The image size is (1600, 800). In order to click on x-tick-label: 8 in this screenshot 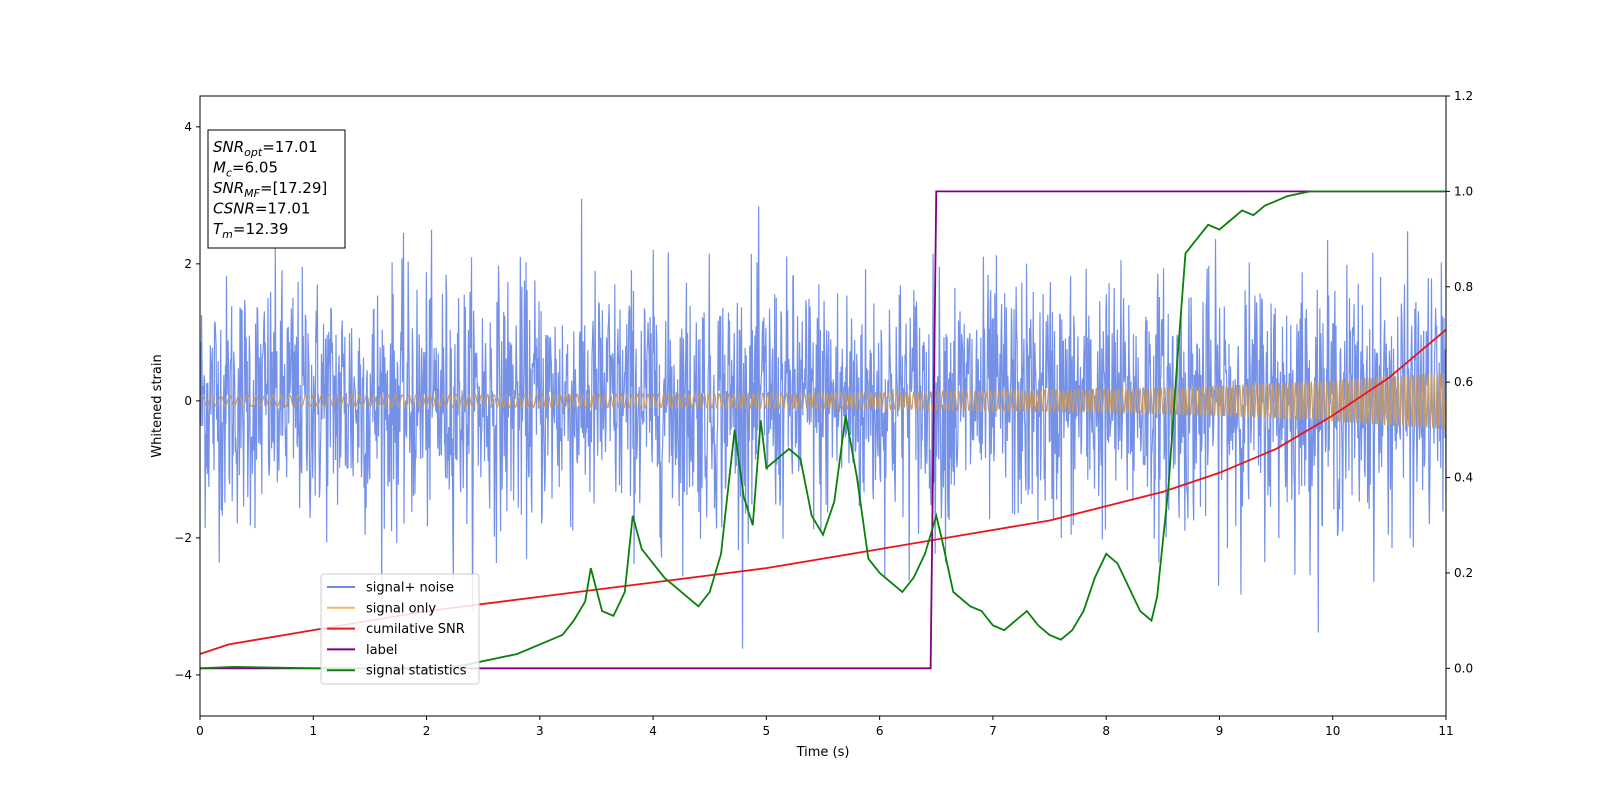, I will do `click(1106, 731)`.